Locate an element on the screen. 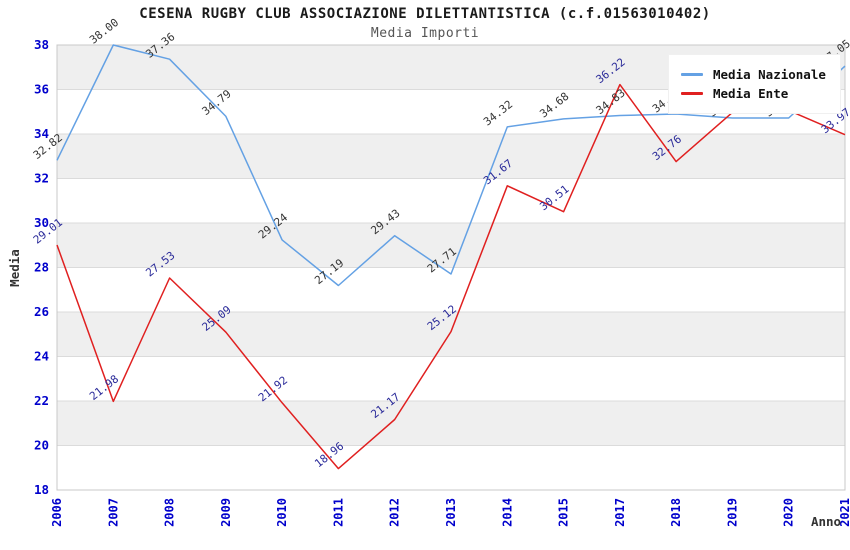 The height and width of the screenshot is (550, 850). x-tick-label: 2014 is located at coordinates (507, 512).